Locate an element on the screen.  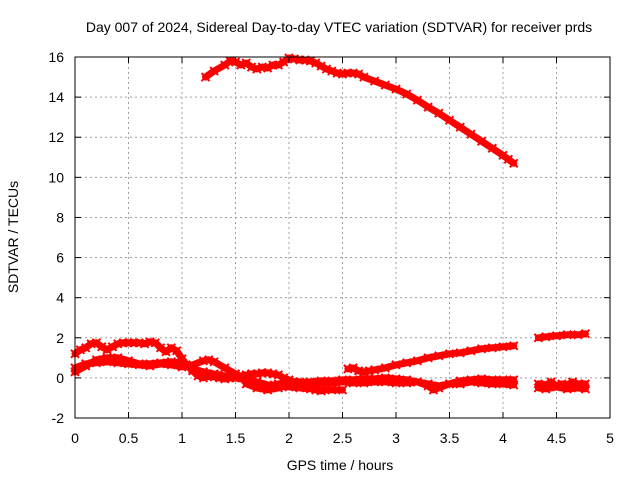
x-tick-label: 3.5 is located at coordinates (450, 438).